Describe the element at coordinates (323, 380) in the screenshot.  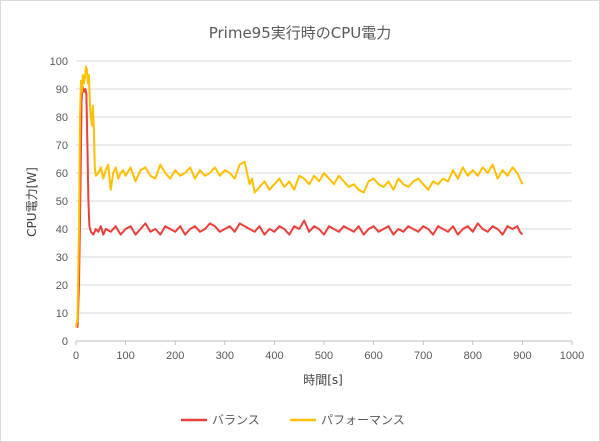
I see `x-axis-label: 時間[s]` at that location.